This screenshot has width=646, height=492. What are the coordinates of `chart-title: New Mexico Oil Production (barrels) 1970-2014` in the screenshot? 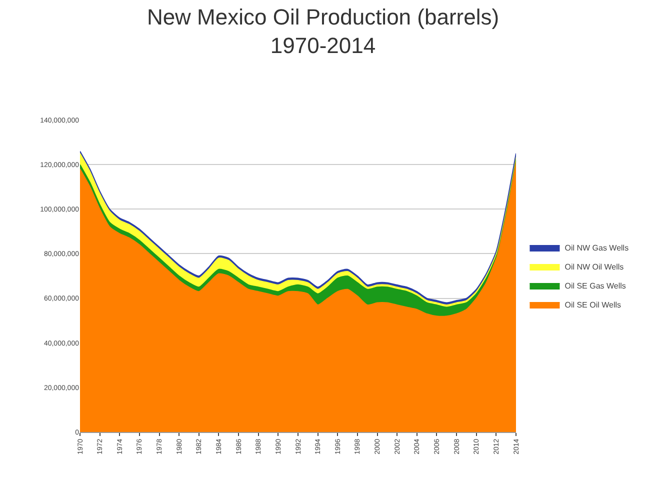 It's located at (323, 31).